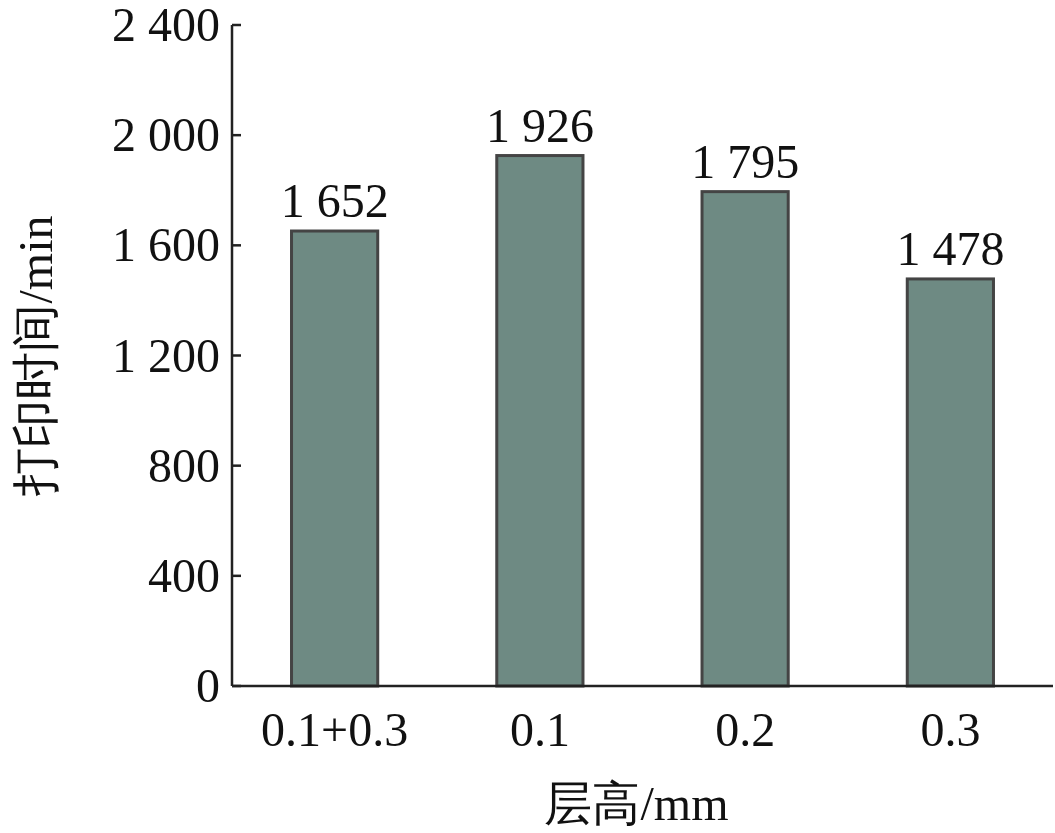 Image resolution: width=1055 pixels, height=833 pixels. What do you see at coordinates (335, 729) in the screenshot?
I see `x-tick-label: 0.1+0.3` at bounding box center [335, 729].